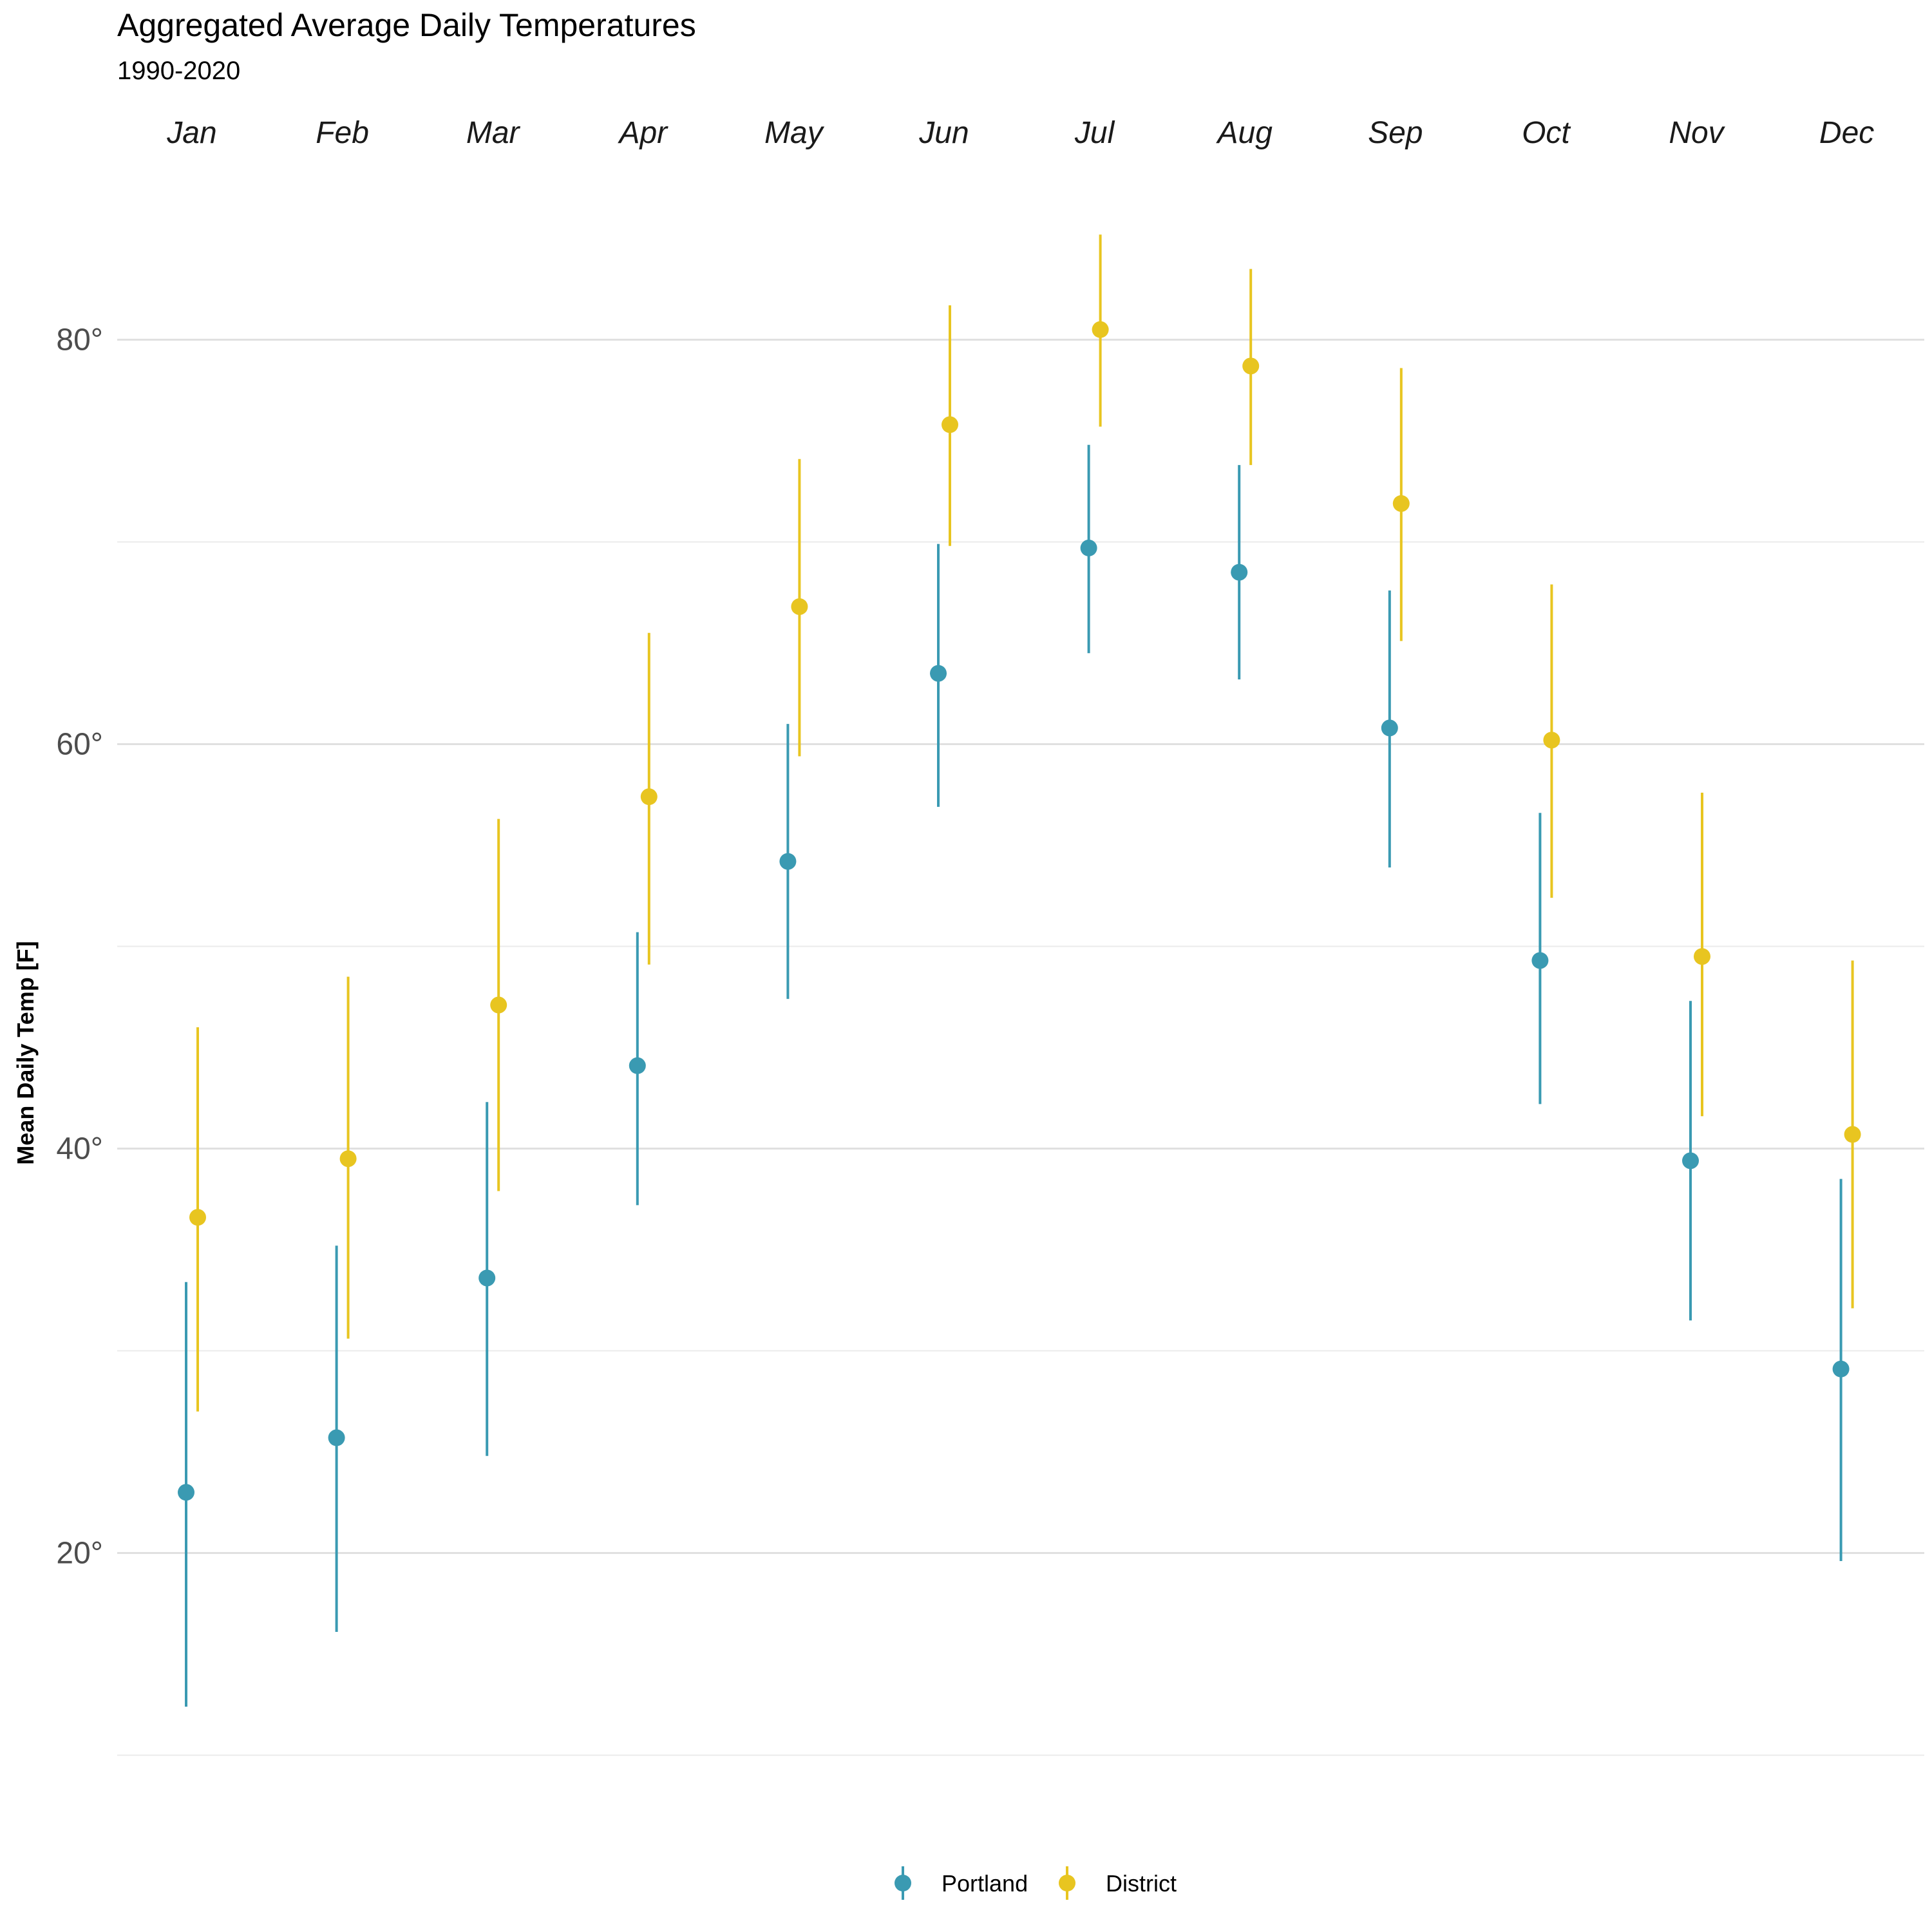 This screenshot has height=1932, width=1932. What do you see at coordinates (342, 133) in the screenshot?
I see `x-category-label: Feb` at bounding box center [342, 133].